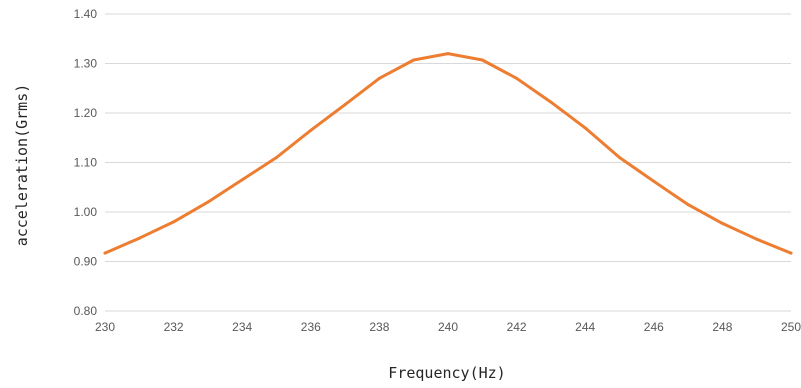 The height and width of the screenshot is (388, 801). I want to click on y-tick-label: 1.10, so click(86, 163).